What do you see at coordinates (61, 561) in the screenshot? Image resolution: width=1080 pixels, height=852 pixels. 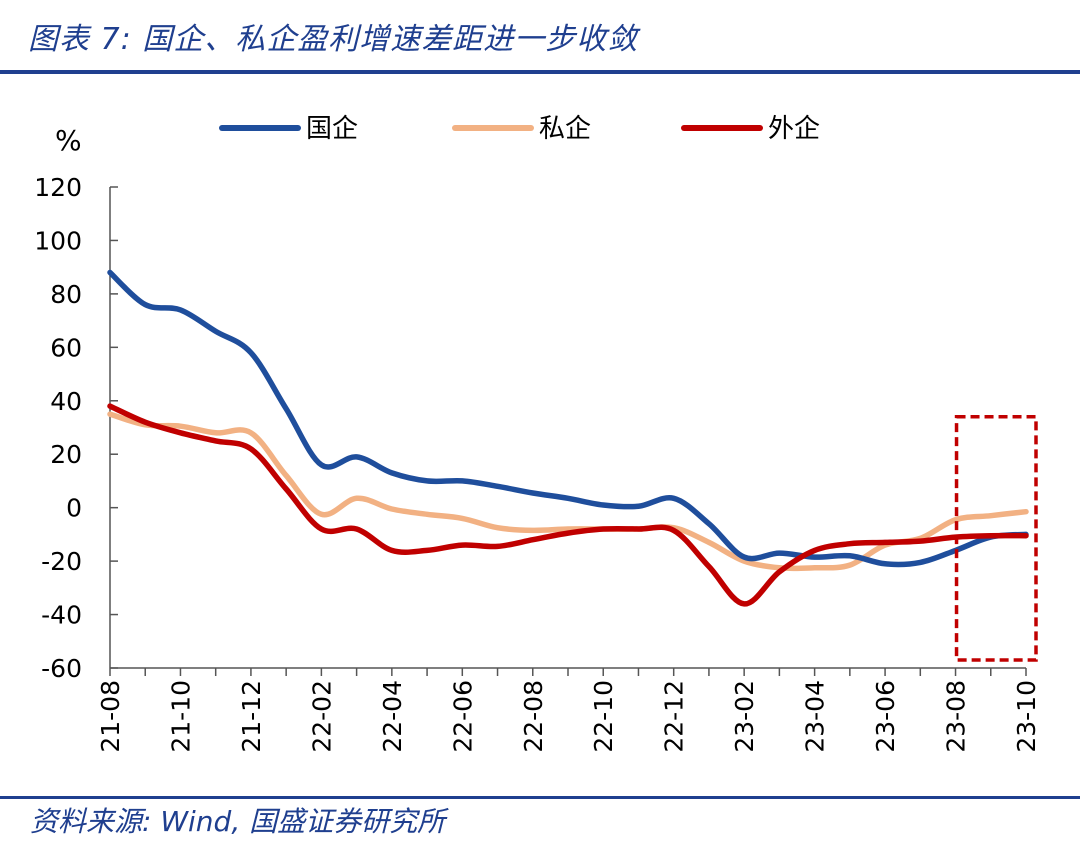 I see `y-tick-label: -20` at bounding box center [61, 561].